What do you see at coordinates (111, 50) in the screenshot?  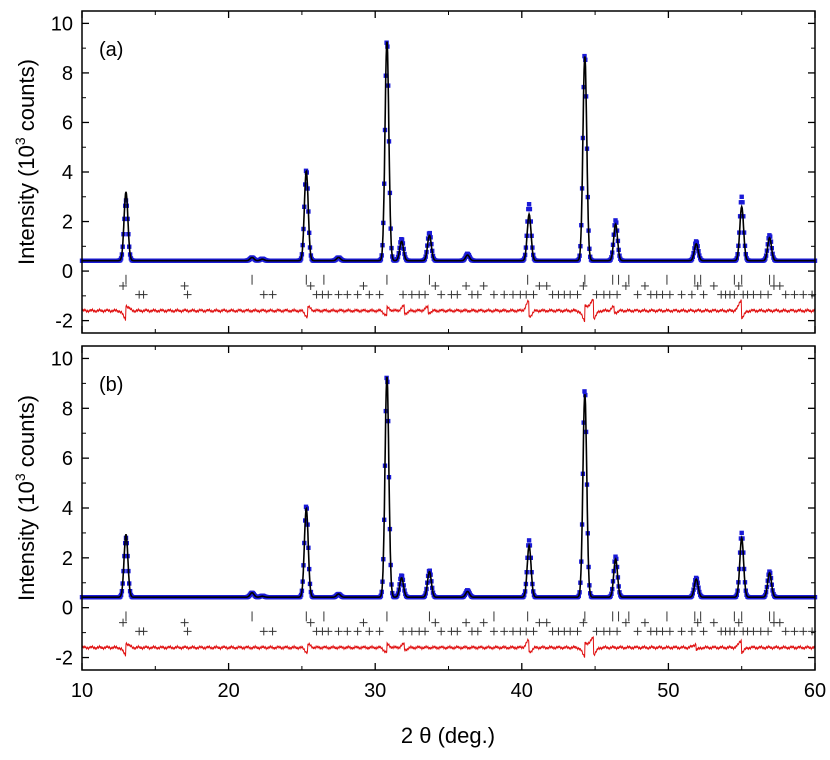 I see `panel-a-label: (a)` at bounding box center [111, 50].